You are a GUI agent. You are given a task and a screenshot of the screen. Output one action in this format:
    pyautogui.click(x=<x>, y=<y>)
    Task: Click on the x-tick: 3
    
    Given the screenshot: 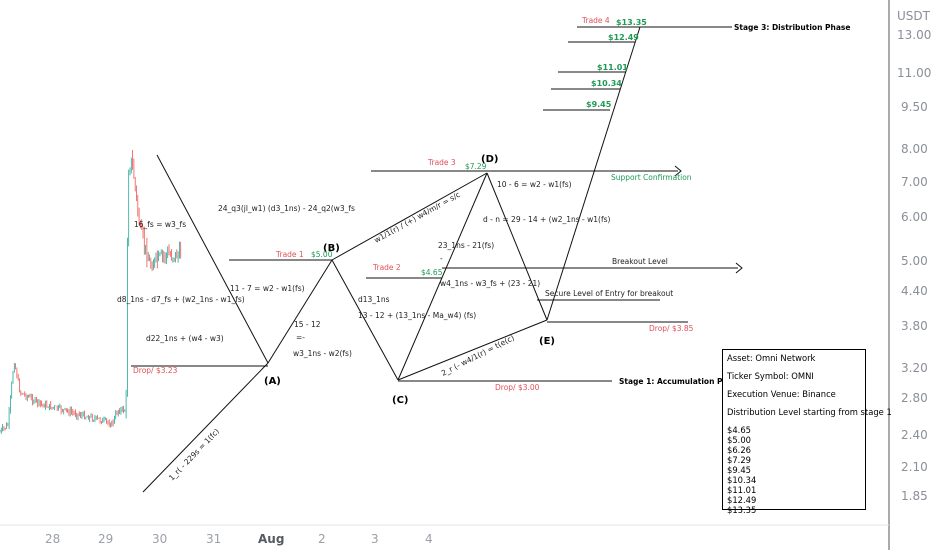 What is the action you would take?
    pyautogui.click(x=375, y=539)
    